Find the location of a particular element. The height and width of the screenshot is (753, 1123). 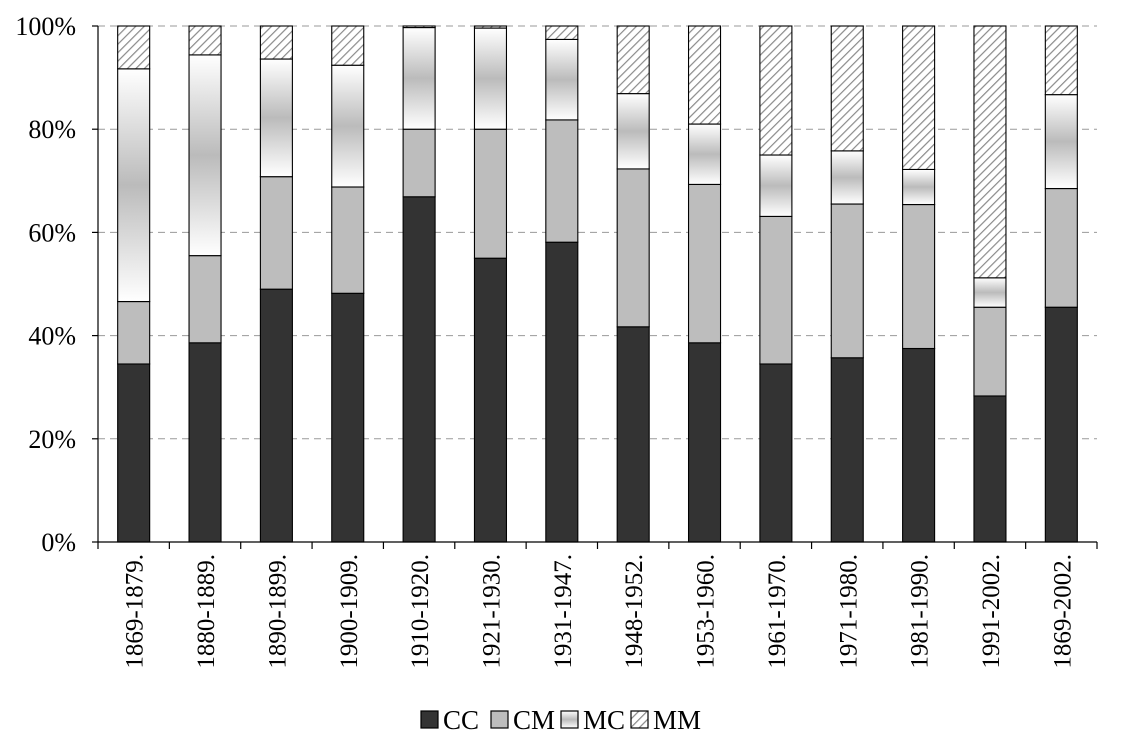

x-tick-label: 1953-1960. is located at coordinates (706, 611).